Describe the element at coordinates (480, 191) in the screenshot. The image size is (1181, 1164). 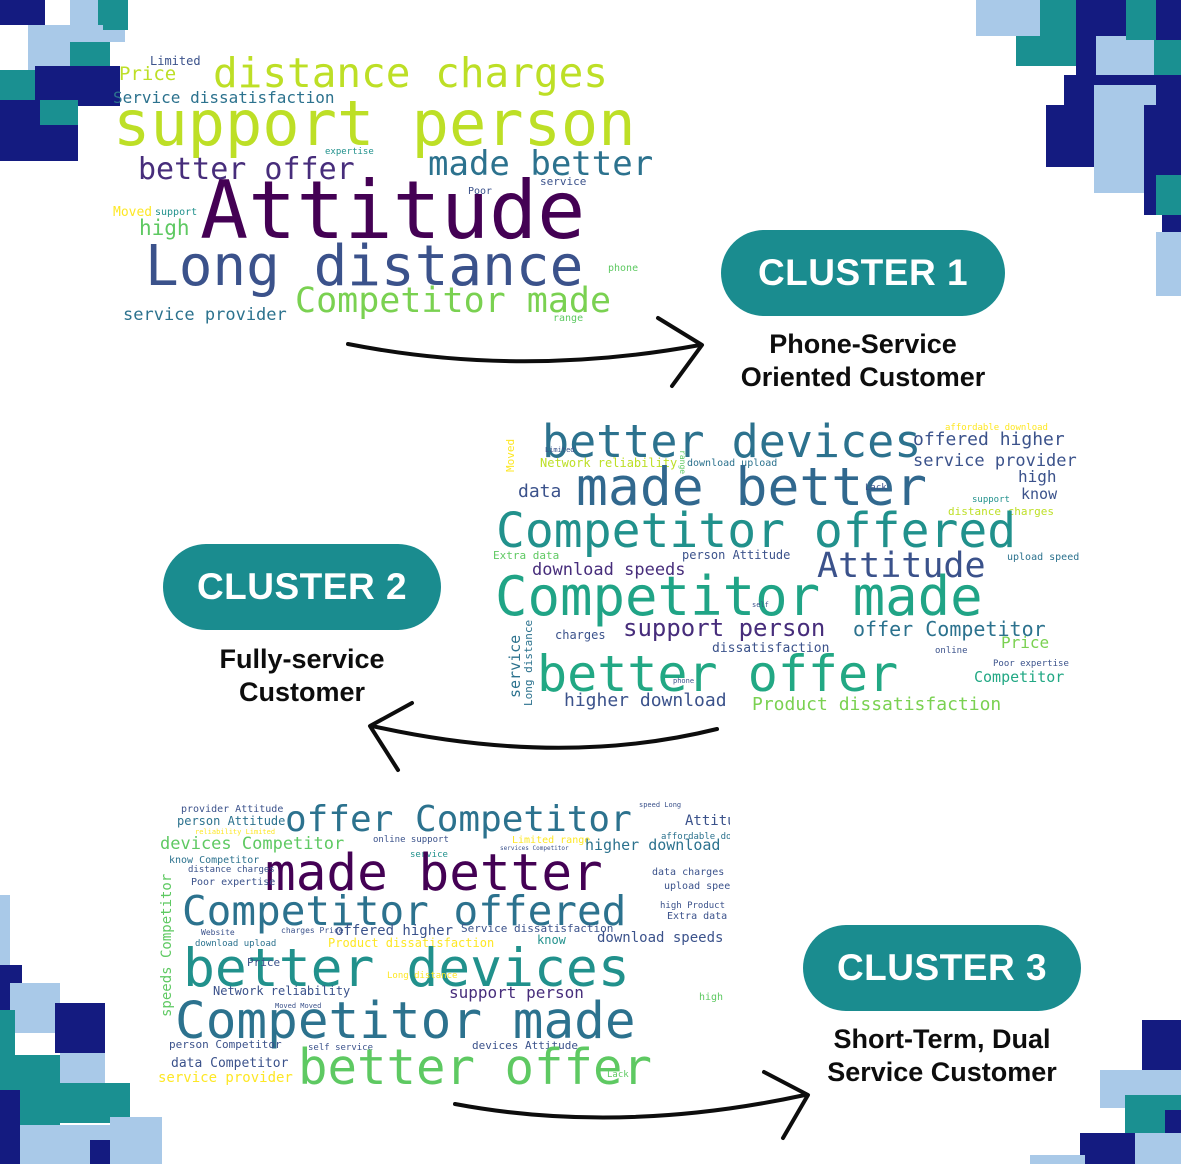
I see `cloud-word: Poor` at that location.